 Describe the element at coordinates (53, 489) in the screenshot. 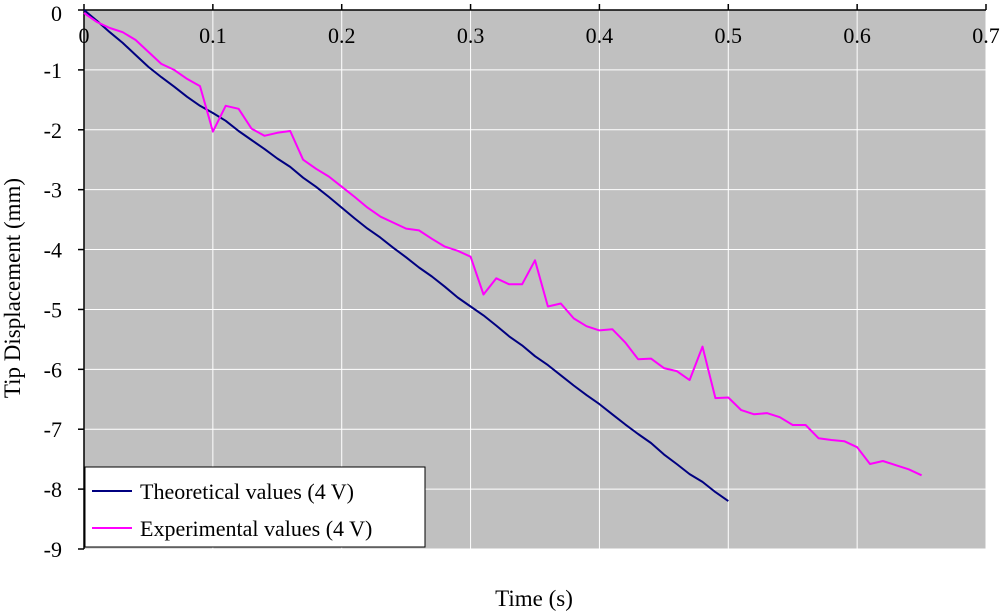

I see `y-tick-label: -8` at that location.